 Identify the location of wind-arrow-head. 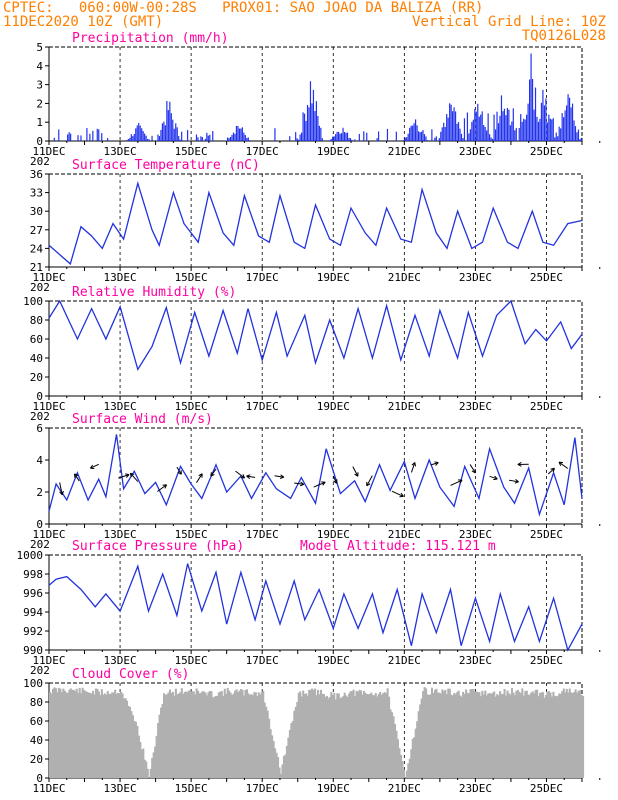
(243, 476).